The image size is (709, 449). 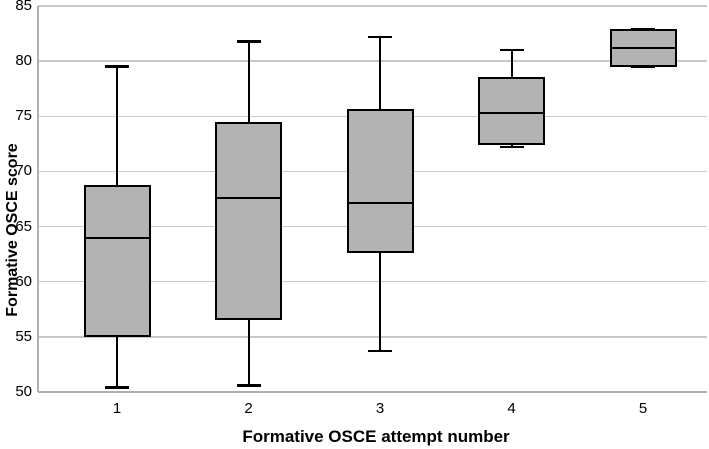 I want to click on y-tick-label-70: 70, so click(x=23, y=171).